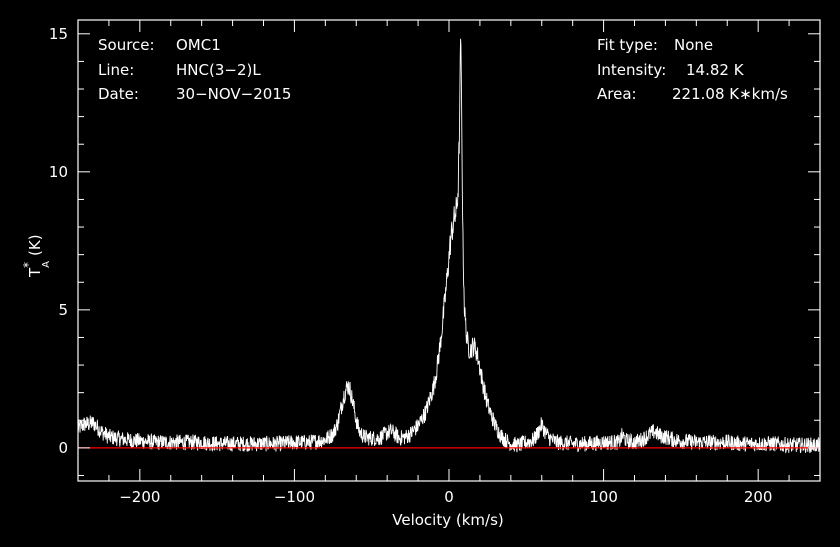 The image size is (840, 547). I want to click on x-axis-label: Velocity (km/s), so click(447, 520).